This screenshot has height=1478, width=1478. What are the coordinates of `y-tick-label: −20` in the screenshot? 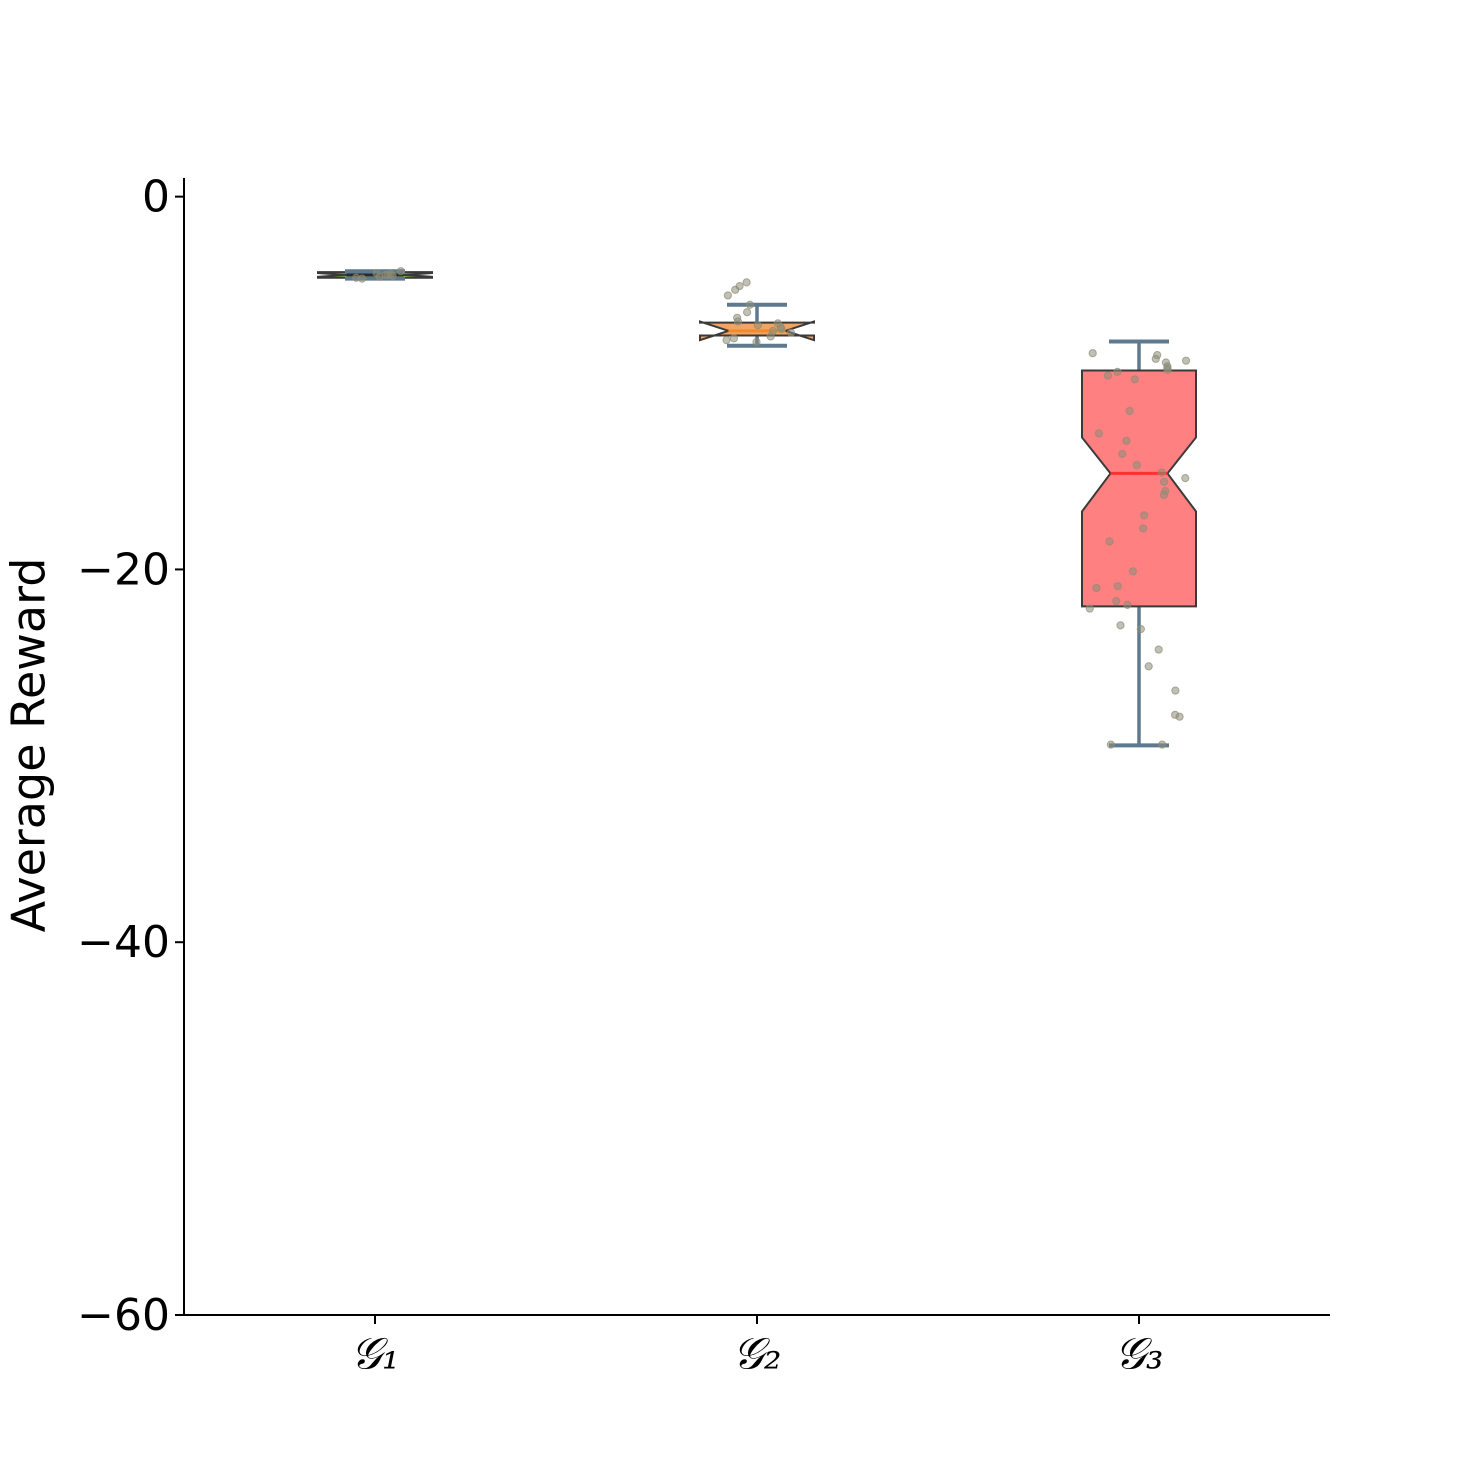 It's located at (123, 569).